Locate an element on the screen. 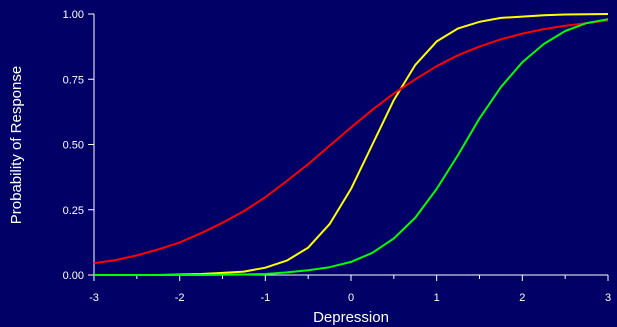 This screenshot has width=617, height=327. x-axis-title: Depression is located at coordinates (351, 317).